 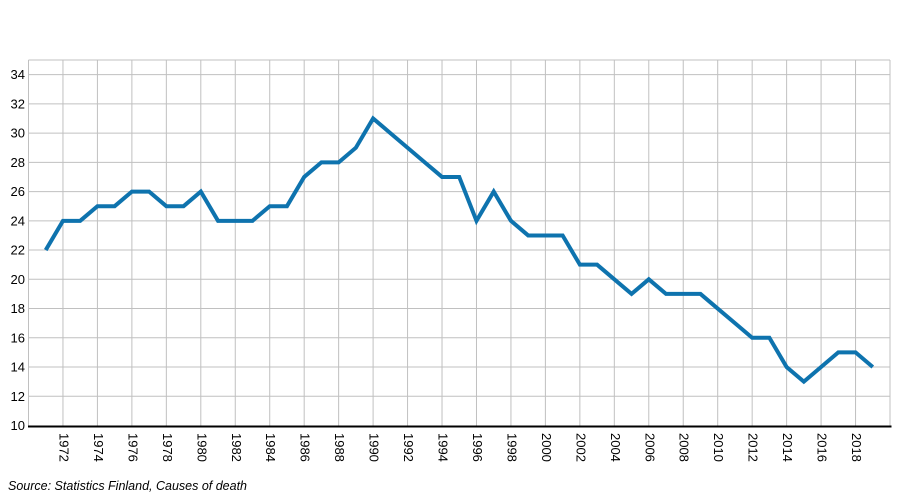 I want to click on y-tick-label: 14, so click(x=18, y=367).